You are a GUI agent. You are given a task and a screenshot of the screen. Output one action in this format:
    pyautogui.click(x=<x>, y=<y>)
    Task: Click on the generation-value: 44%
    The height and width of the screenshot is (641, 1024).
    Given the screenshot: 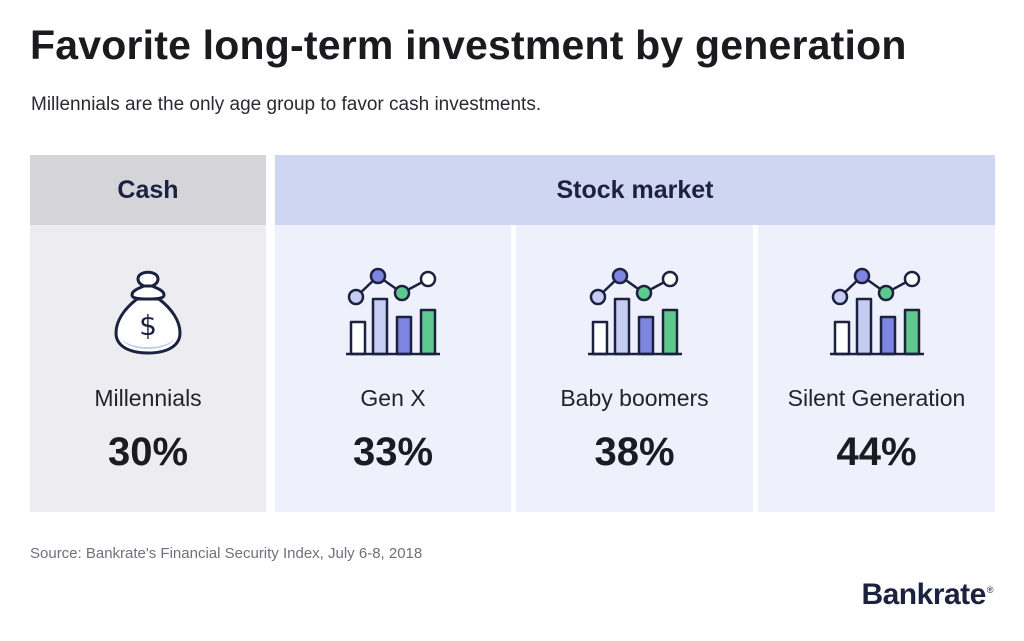 What is the action you would take?
    pyautogui.click(x=876, y=452)
    